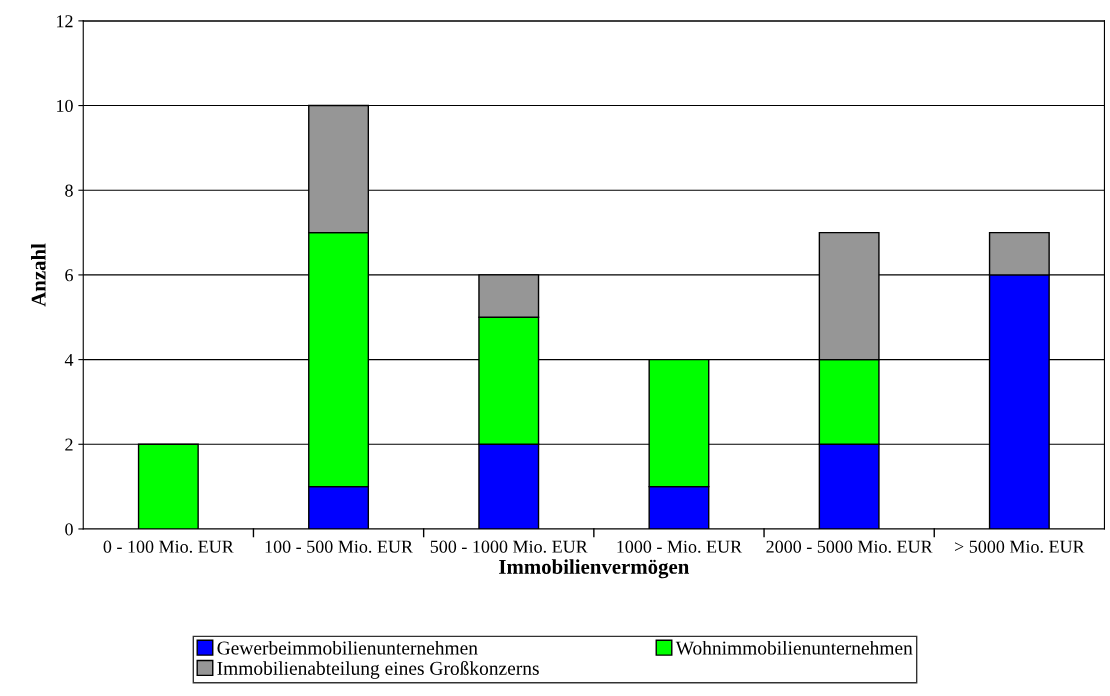 This screenshot has width=1110, height=696. Describe the element at coordinates (69, 444) in the screenshot. I see `y-tick-label: 2` at that location.